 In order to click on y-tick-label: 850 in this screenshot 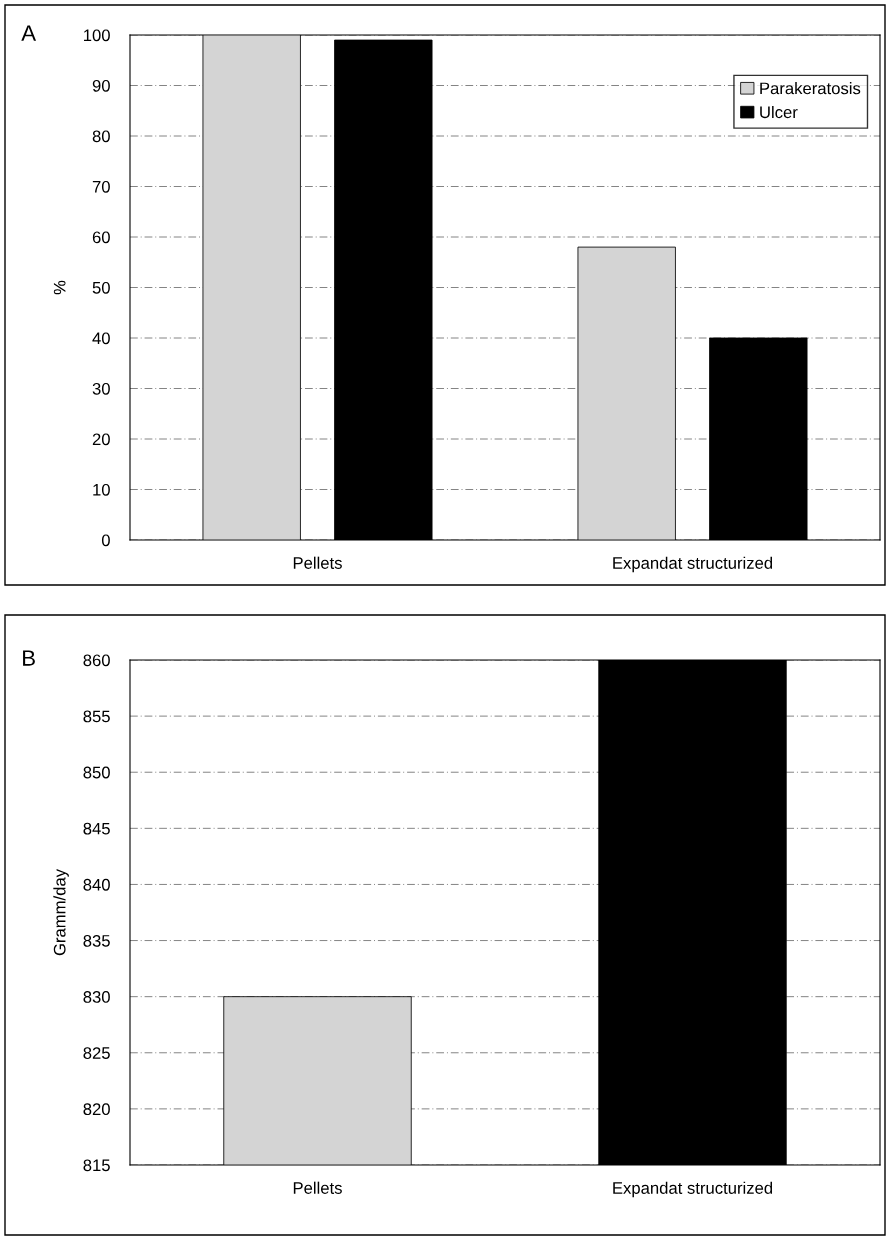, I will do `click(96, 772)`.